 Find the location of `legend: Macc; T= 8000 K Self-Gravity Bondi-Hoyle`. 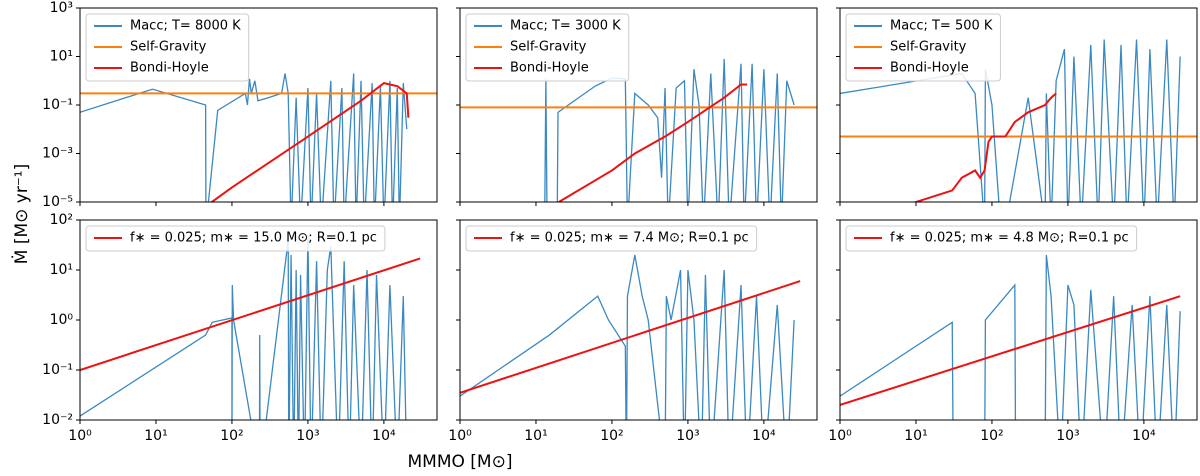

legend: Macc; T= 8000 K Self-Gravity Bondi-Hoyle is located at coordinates (167, 47).